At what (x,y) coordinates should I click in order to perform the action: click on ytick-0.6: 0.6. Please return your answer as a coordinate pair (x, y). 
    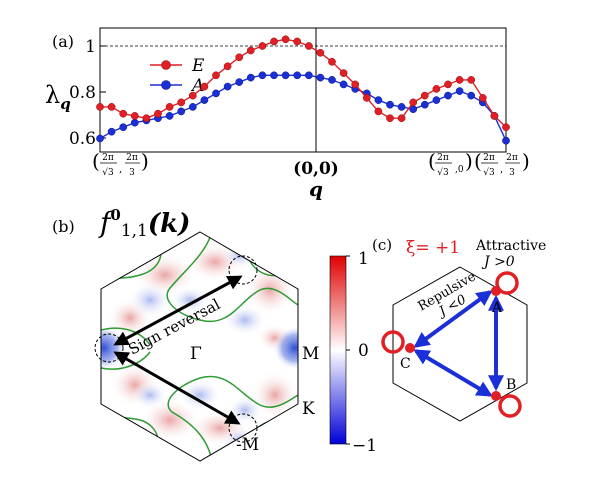
    Looking at the image, I should click on (82, 139).